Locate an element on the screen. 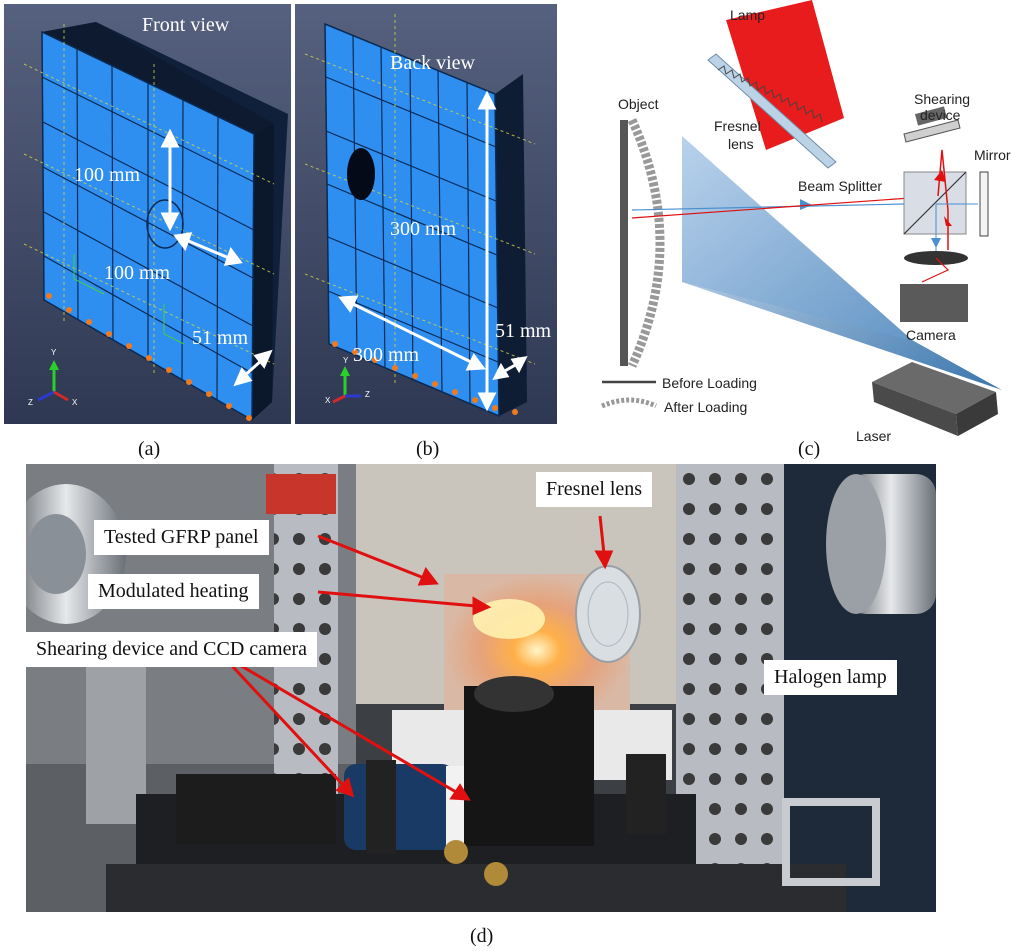  front-dim-height: 100 mm is located at coordinates (107, 175).